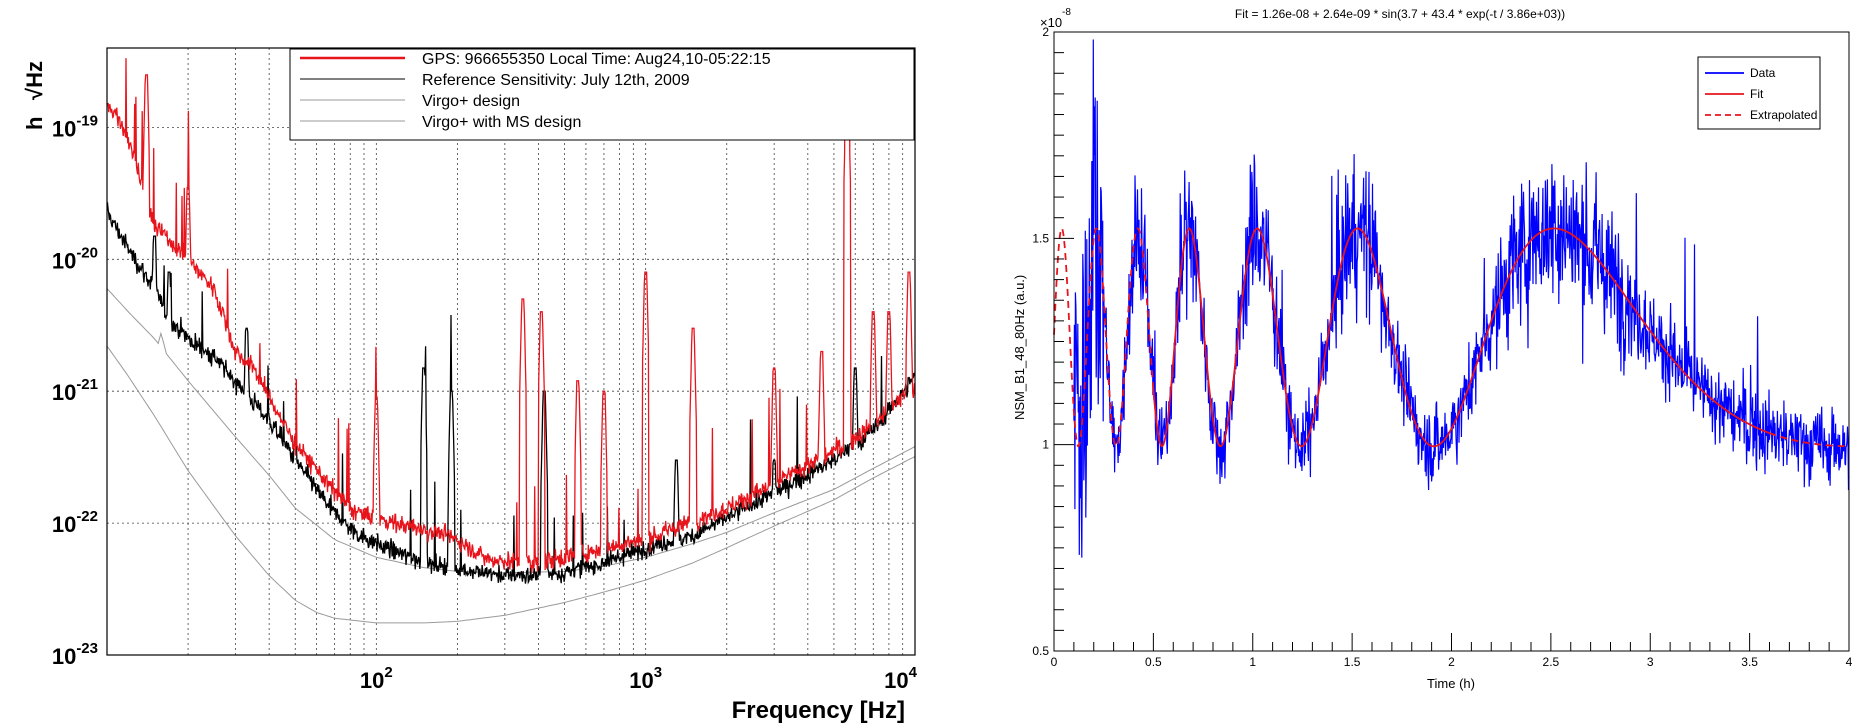 The height and width of the screenshot is (725, 1858). What do you see at coordinates (1849, 662) in the screenshot?
I see `x-tick-label: 4` at bounding box center [1849, 662].